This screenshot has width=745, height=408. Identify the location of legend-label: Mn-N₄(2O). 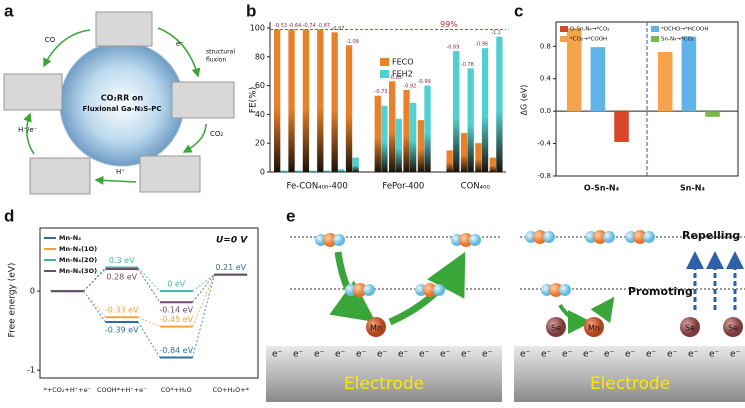
(78, 260).